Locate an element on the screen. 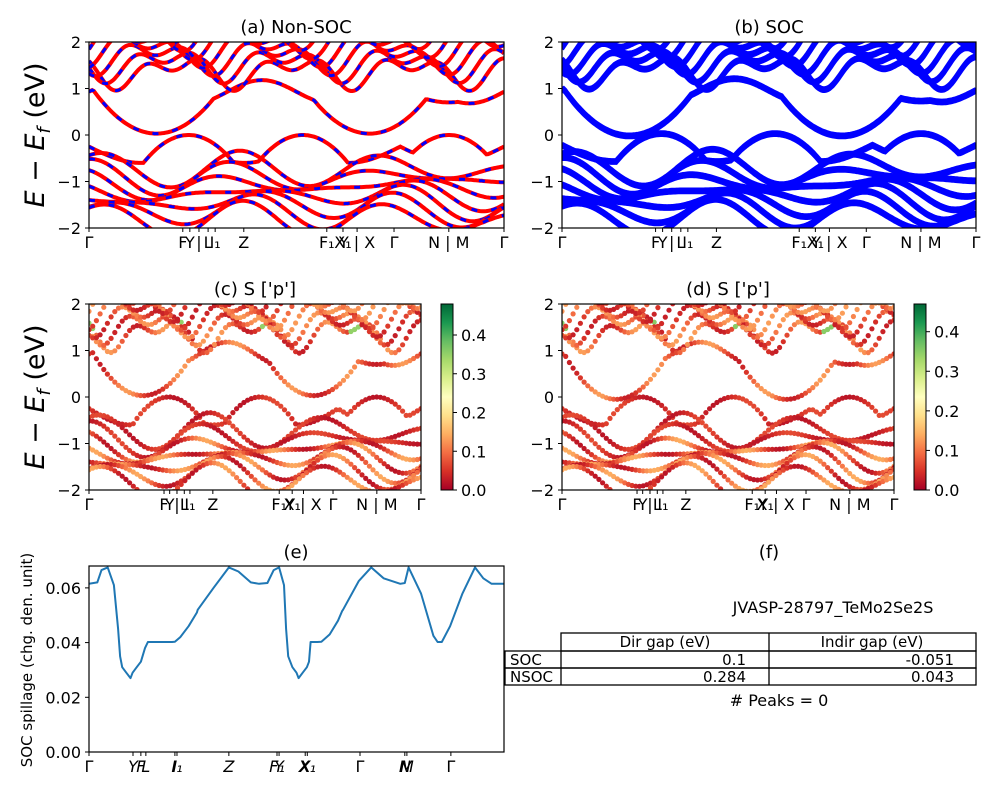 This screenshot has height=800, width=1000. x-tick-label: L is located at coordinates (145, 766).